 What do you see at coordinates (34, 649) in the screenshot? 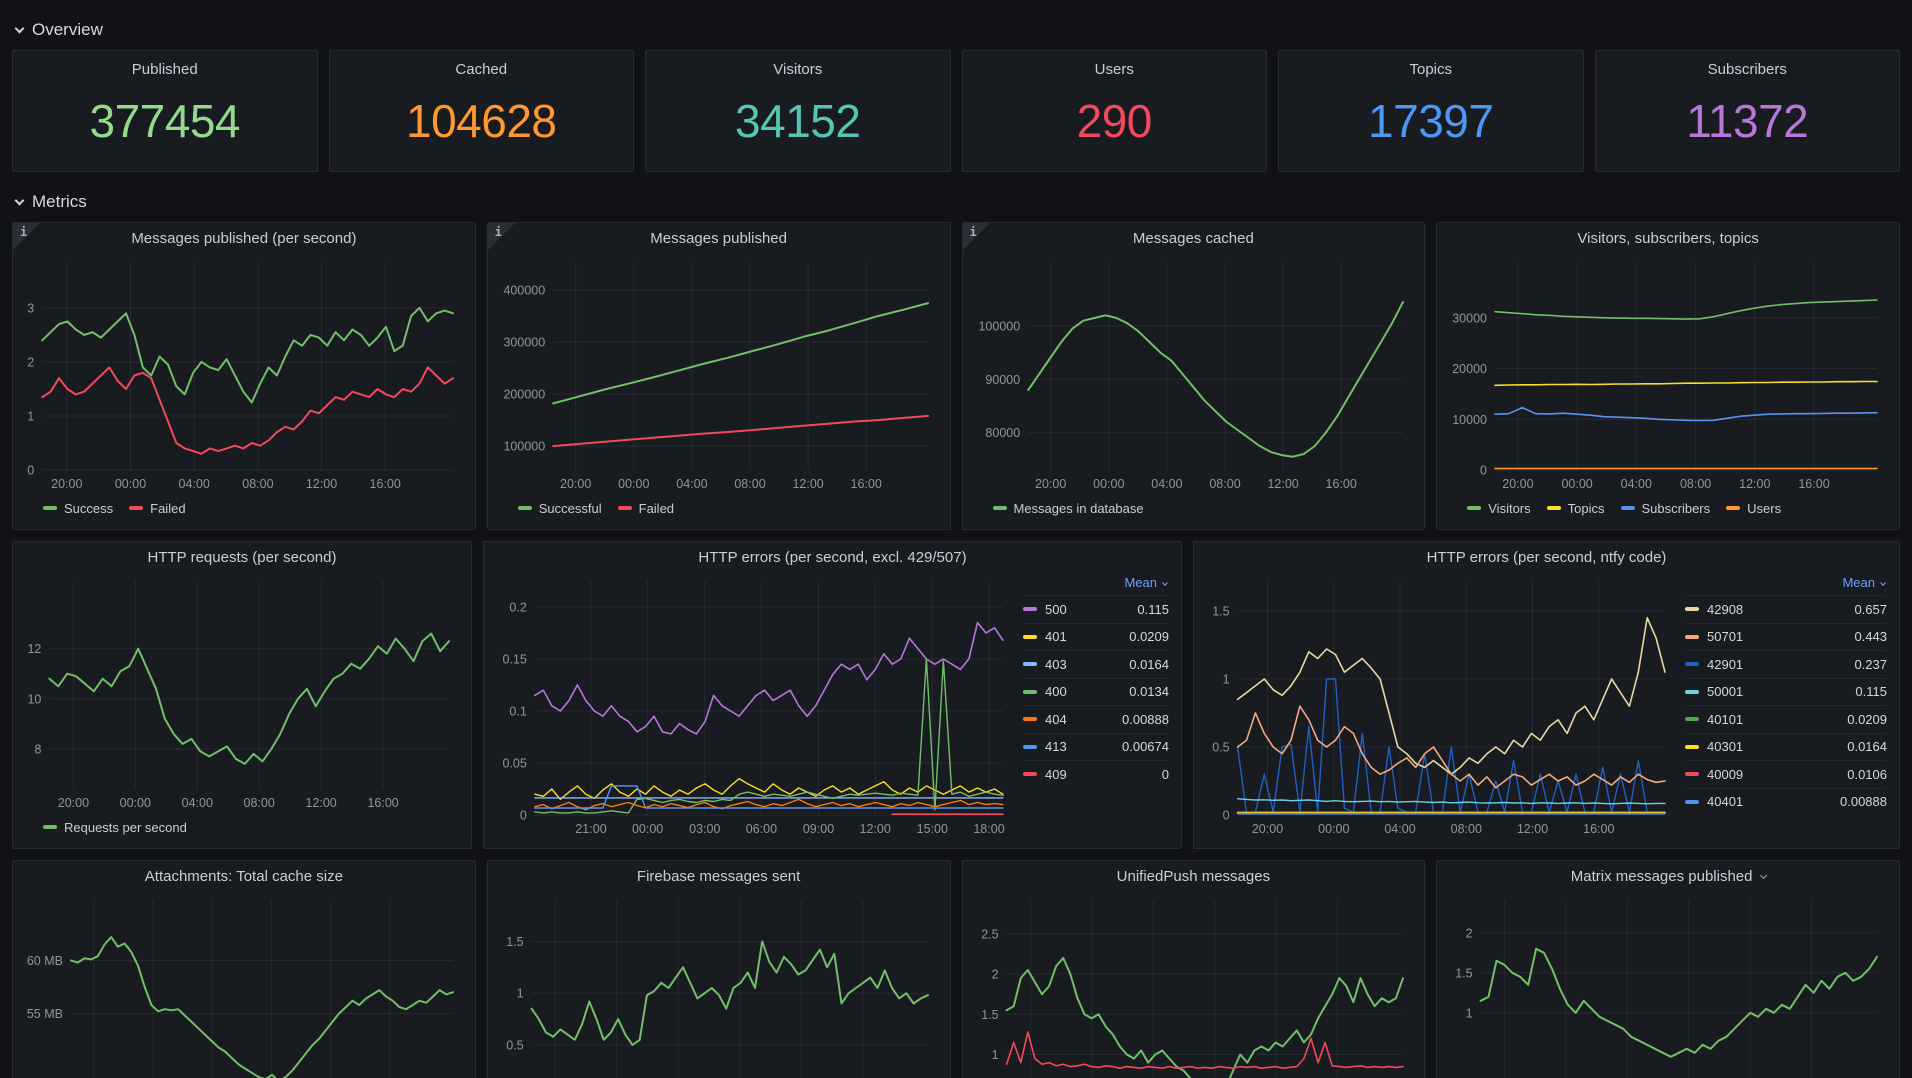
I see `svg-text: 12` at bounding box center [34, 649].